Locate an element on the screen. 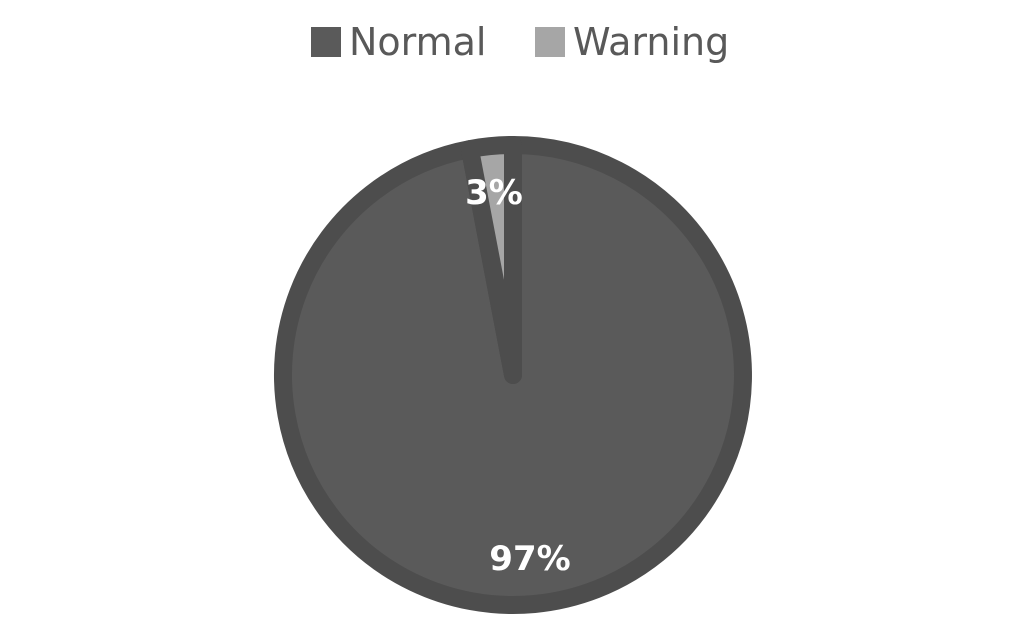 The width and height of the screenshot is (1027, 626). legend-swatch-normal is located at coordinates (326, 42).